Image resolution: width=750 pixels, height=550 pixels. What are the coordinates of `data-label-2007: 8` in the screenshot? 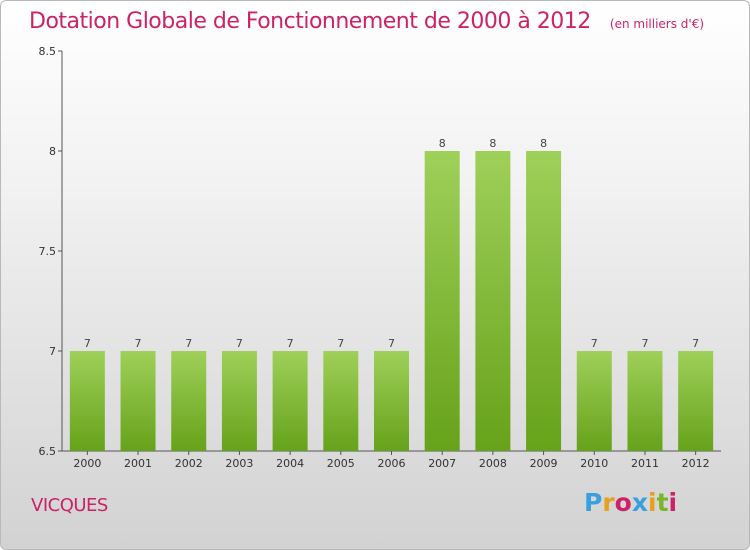 It's located at (442, 143).